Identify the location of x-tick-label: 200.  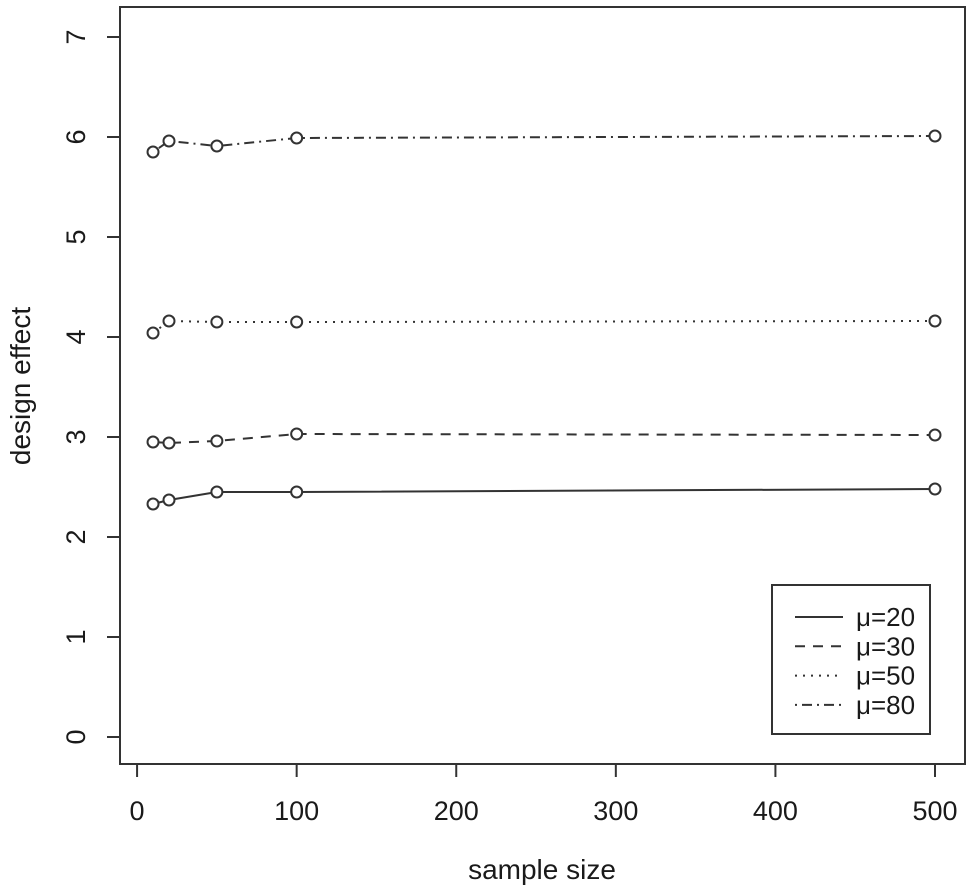
(456, 811).